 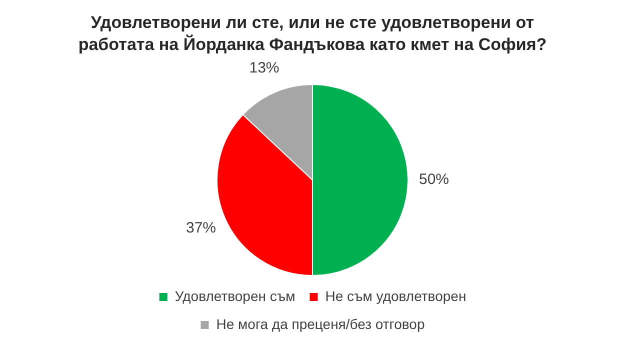 I want to click on legend-label: Не съм удовлетворен, so click(x=395, y=296).